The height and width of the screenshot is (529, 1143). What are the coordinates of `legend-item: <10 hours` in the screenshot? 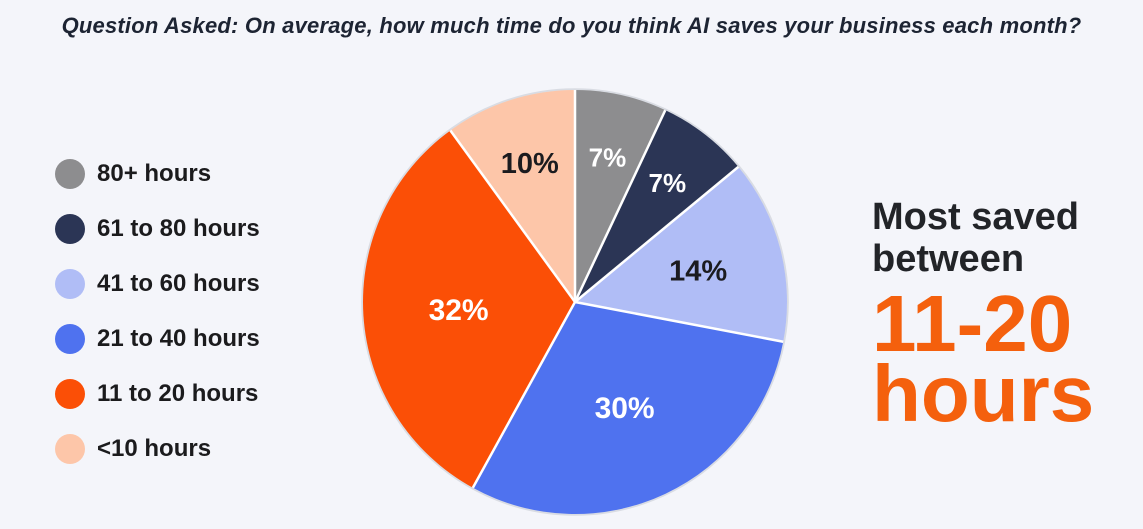 It's located at (157, 448).